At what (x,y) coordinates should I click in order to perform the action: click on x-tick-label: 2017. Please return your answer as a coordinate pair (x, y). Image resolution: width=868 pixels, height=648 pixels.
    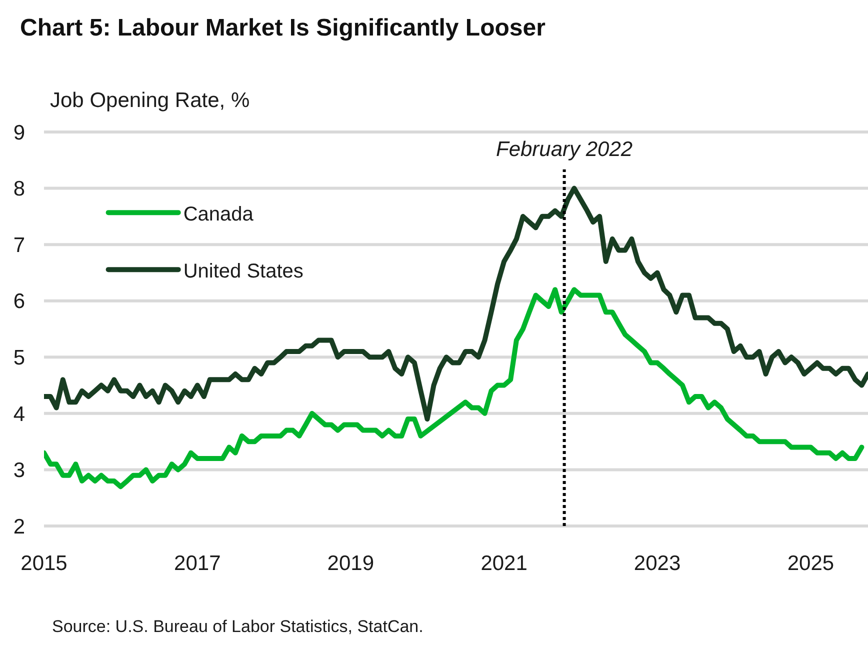
    Looking at the image, I should click on (197, 563).